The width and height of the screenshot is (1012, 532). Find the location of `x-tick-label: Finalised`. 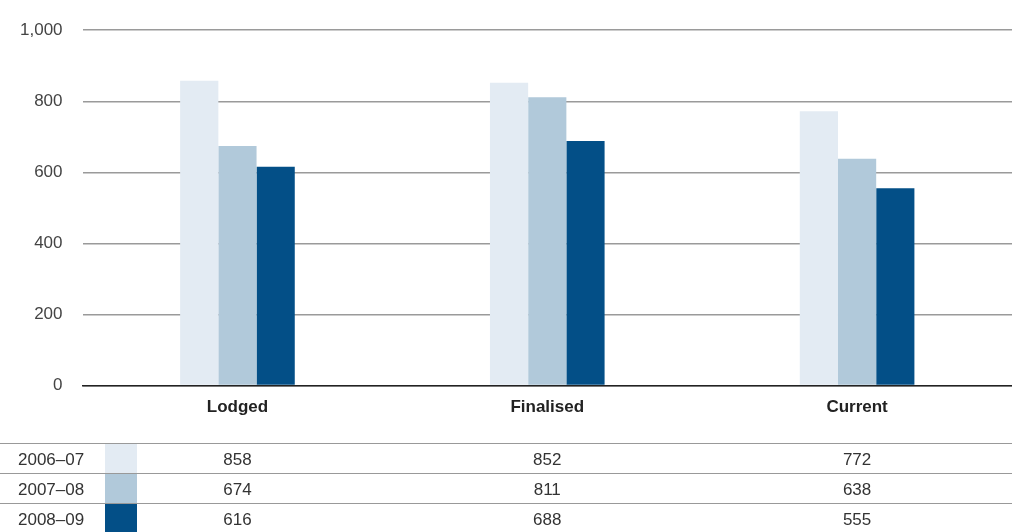

x-tick-label: Finalised is located at coordinates (547, 407).